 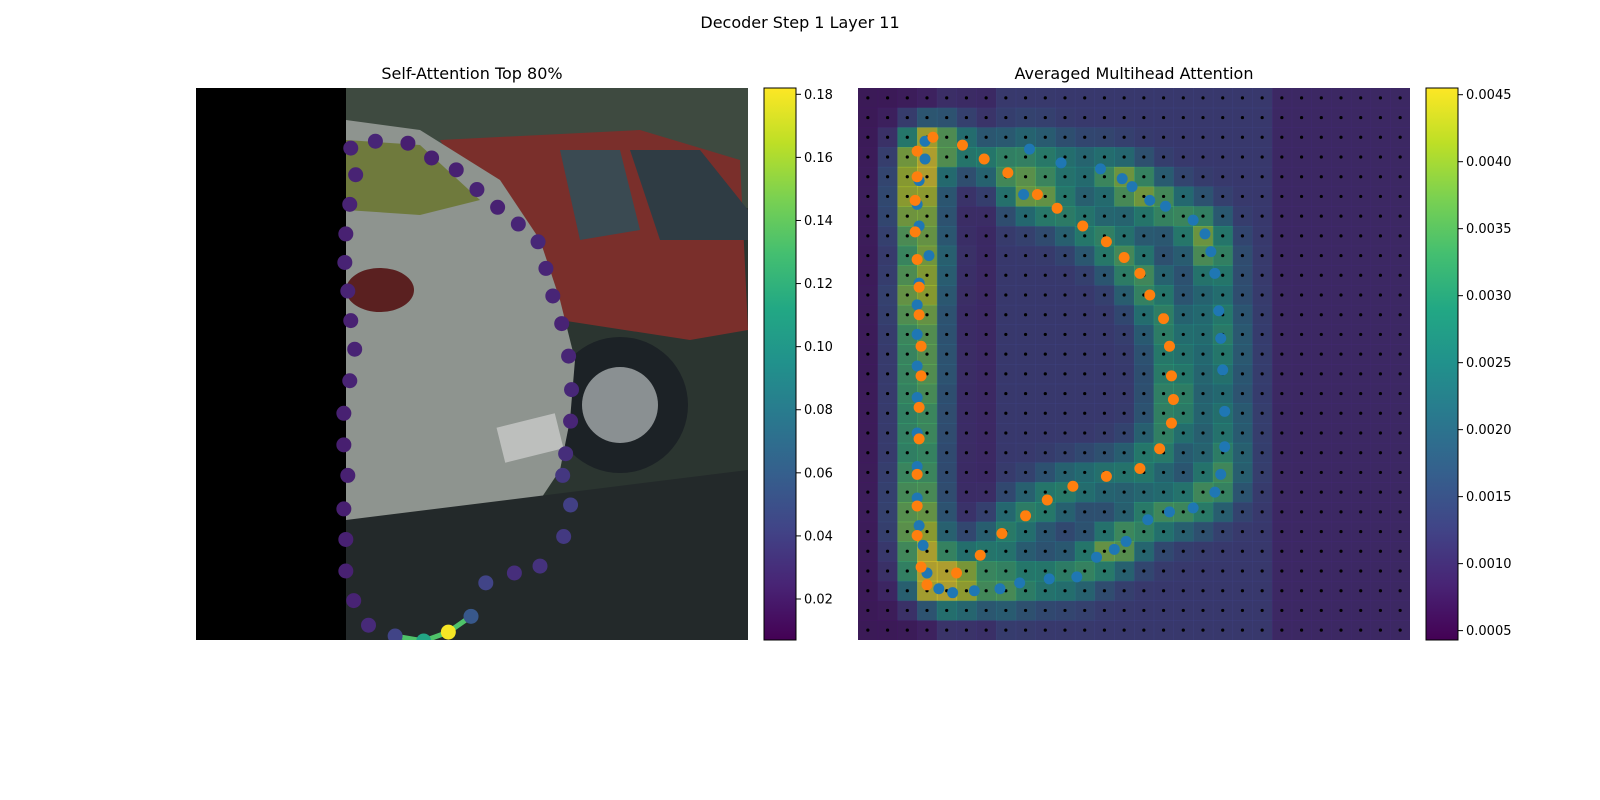 What do you see at coordinates (271, 364) in the screenshot?
I see `black-padding` at bounding box center [271, 364].